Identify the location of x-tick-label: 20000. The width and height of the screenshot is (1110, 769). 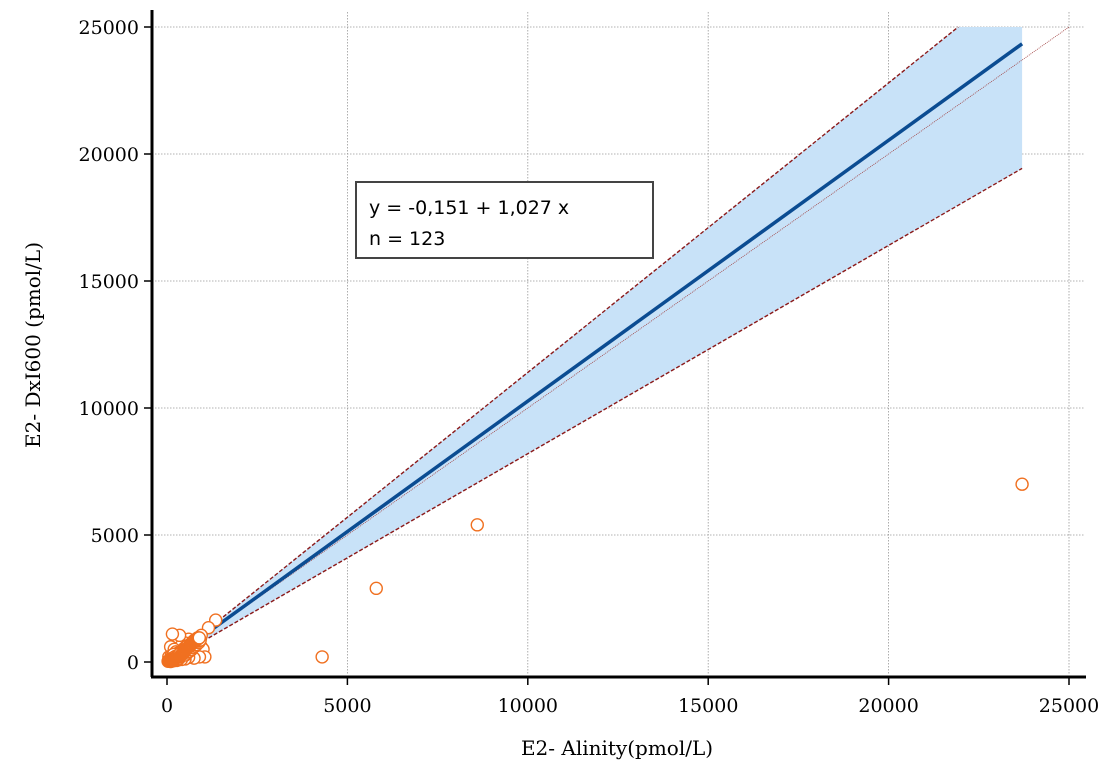
(888, 706).